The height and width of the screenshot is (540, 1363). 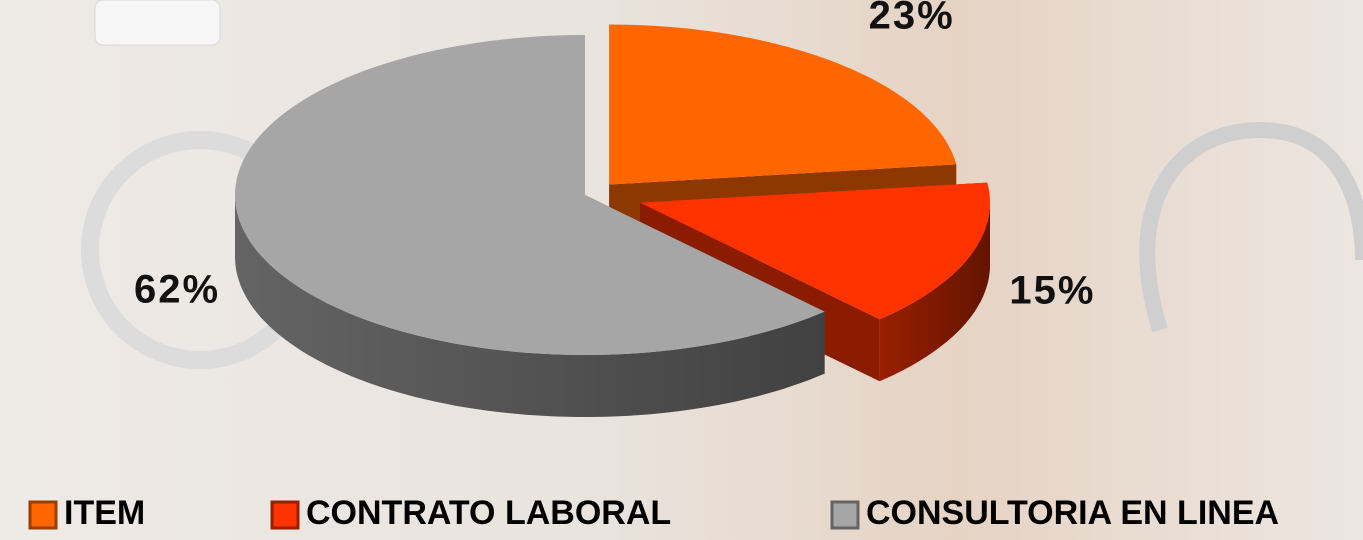 What do you see at coordinates (912, 19) in the screenshot?
I see `value-label: 23%` at bounding box center [912, 19].